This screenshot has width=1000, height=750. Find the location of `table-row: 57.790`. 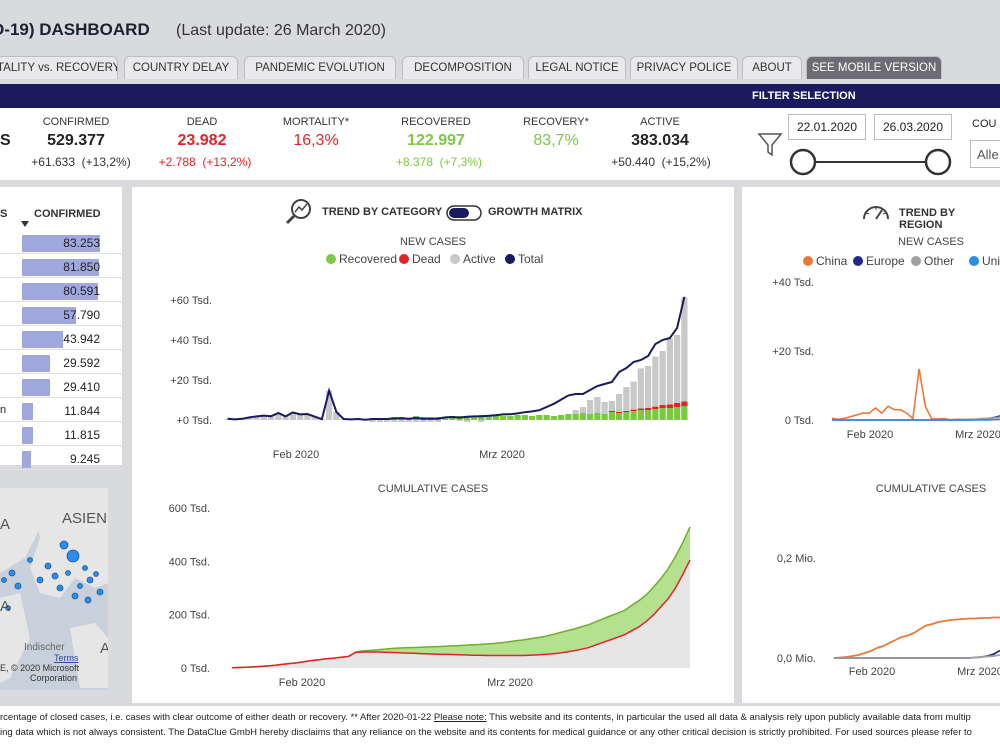

table-row: 57.790 is located at coordinates (61, 315).